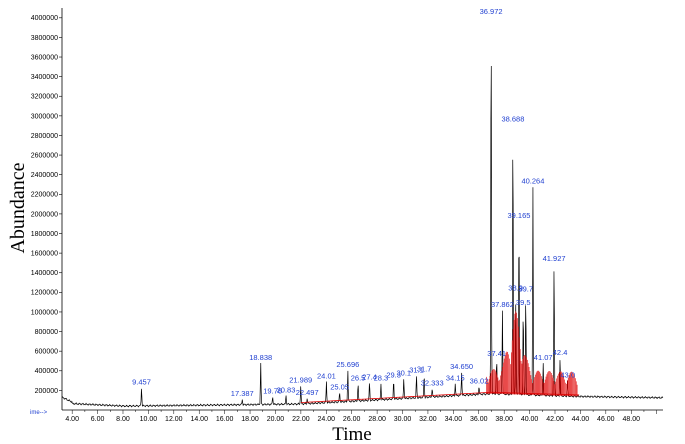 This screenshot has height=444, width=685. What do you see at coordinates (502, 304) in the screenshot?
I see `peak-label: 37.862` at bounding box center [502, 304].